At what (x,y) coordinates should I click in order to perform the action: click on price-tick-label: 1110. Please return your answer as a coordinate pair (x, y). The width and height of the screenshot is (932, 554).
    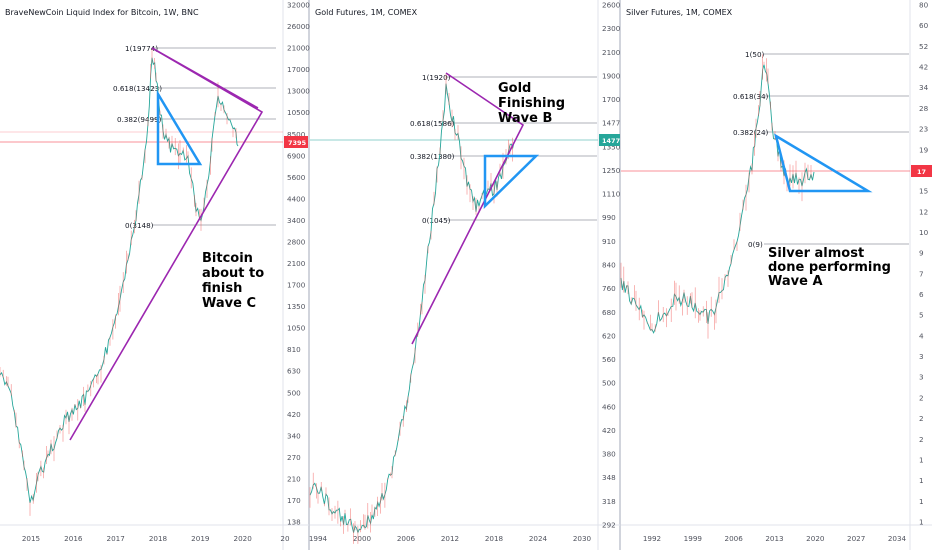
    Looking at the image, I should click on (611, 194).